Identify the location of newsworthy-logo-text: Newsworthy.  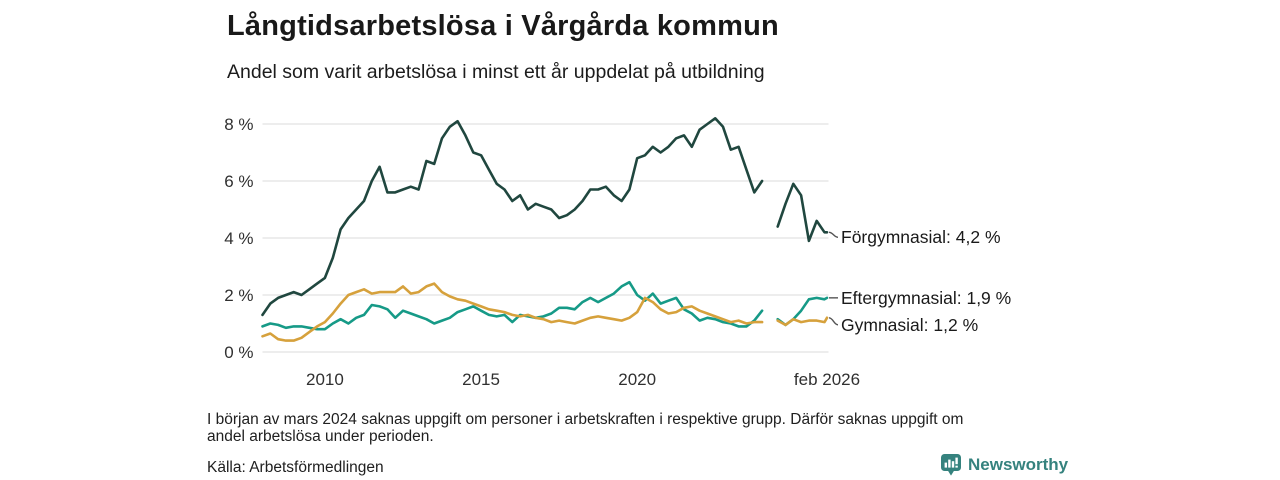
(1018, 464).